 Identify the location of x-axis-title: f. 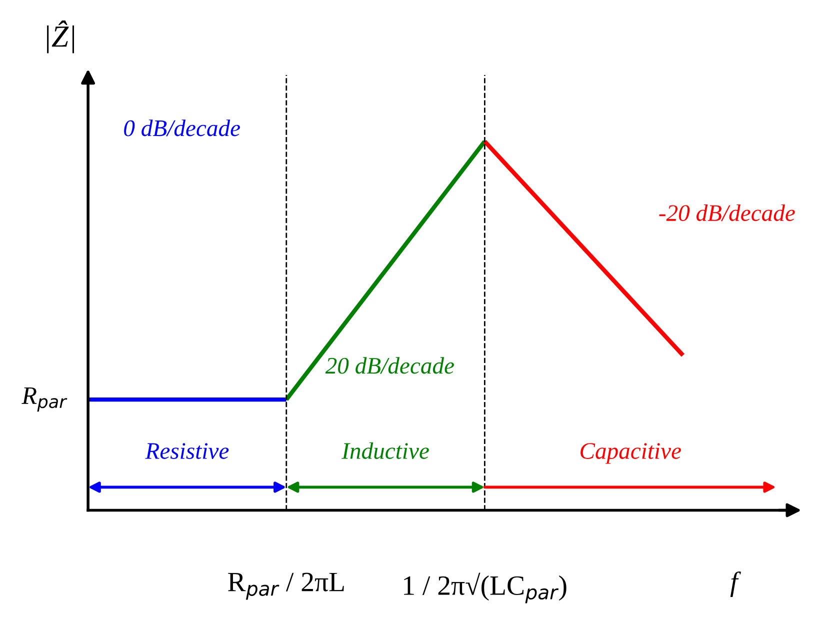
(735, 584).